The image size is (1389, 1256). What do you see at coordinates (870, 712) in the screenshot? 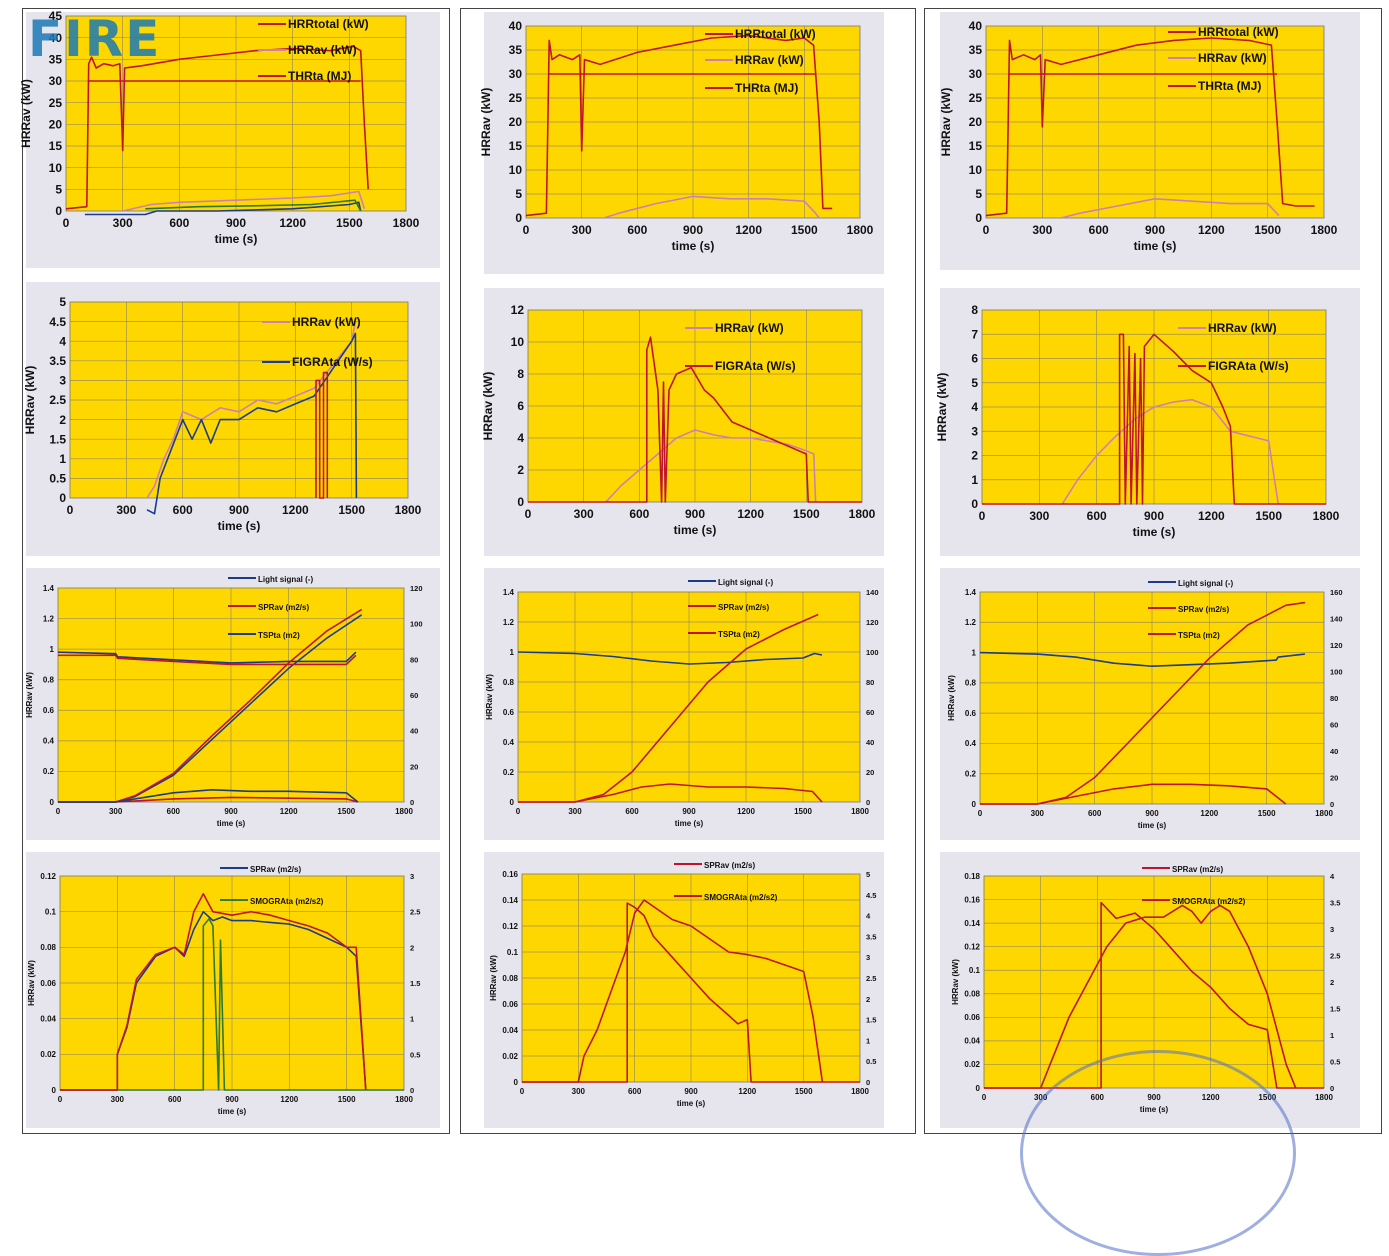
I see `y2-tick-label: 60` at bounding box center [870, 712].